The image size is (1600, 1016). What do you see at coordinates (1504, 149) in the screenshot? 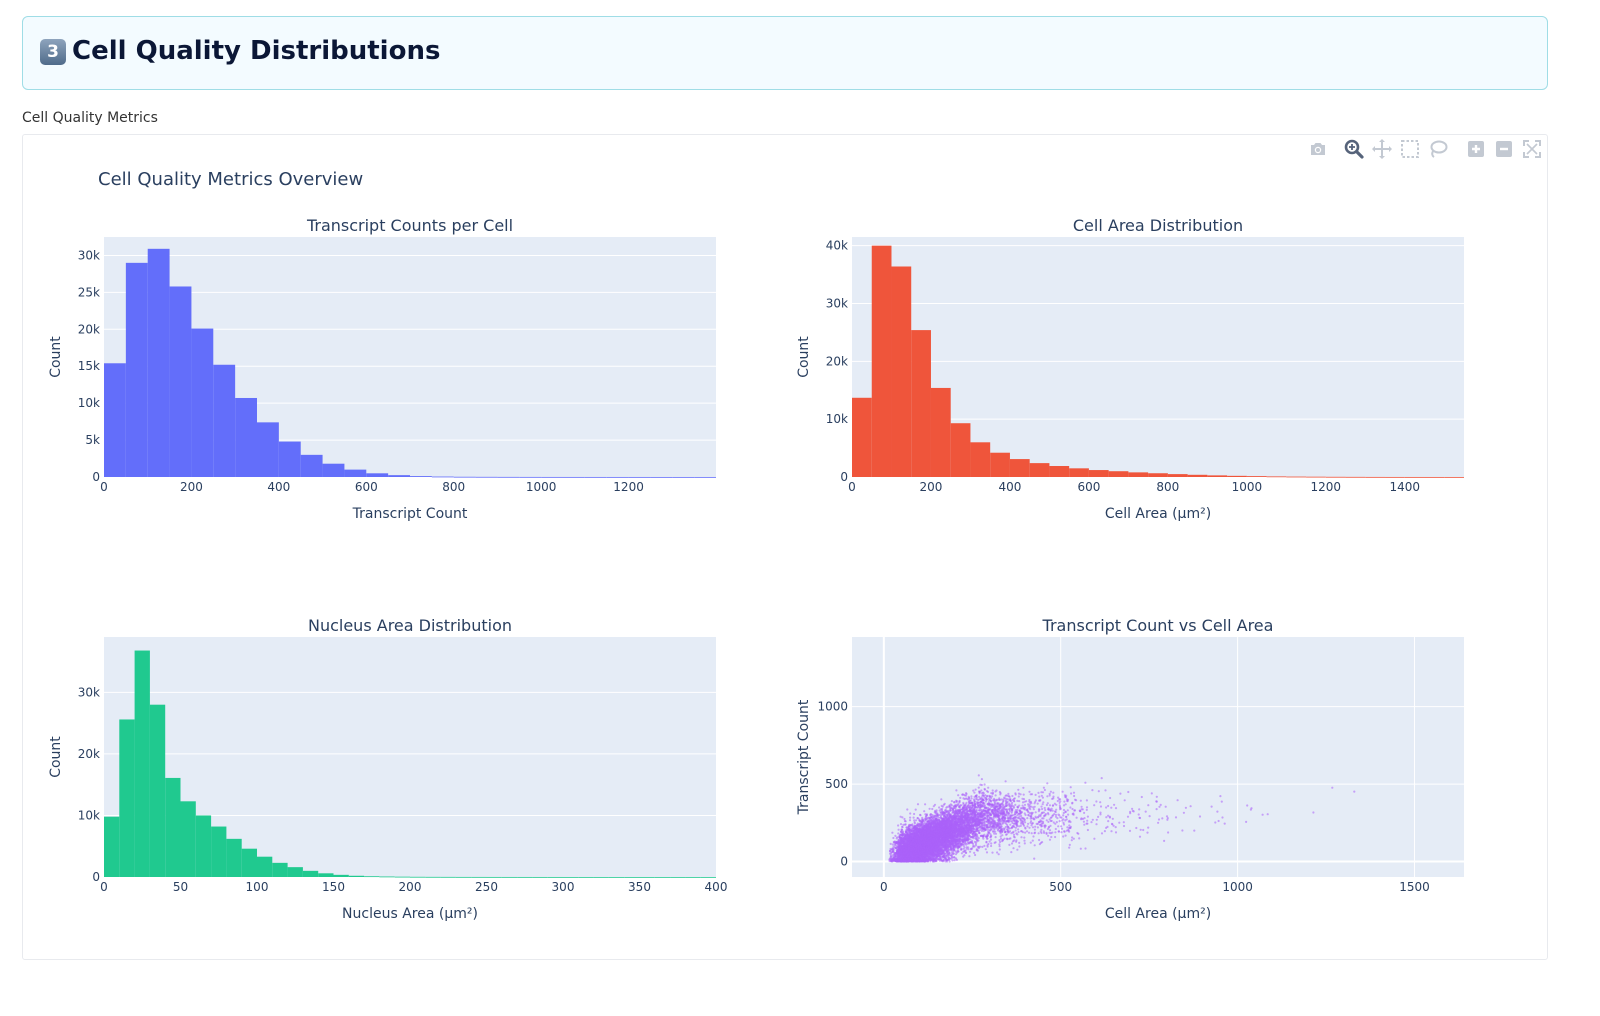
I see `zoom-out-icon` at bounding box center [1504, 149].